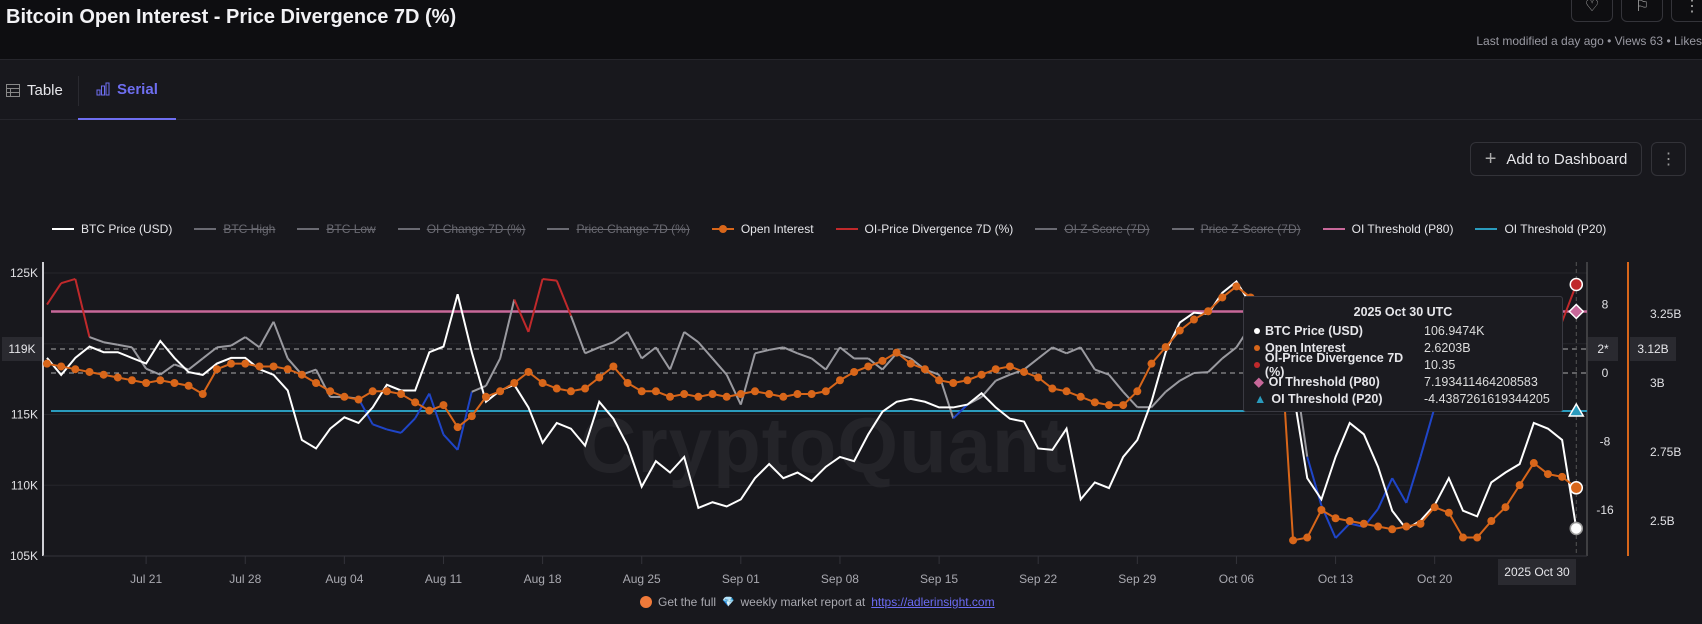 This screenshot has height=624, width=1702. Describe the element at coordinates (939, 229) in the screenshot. I see `legend-label: OI-Price Divergence 7D (%)` at that location.